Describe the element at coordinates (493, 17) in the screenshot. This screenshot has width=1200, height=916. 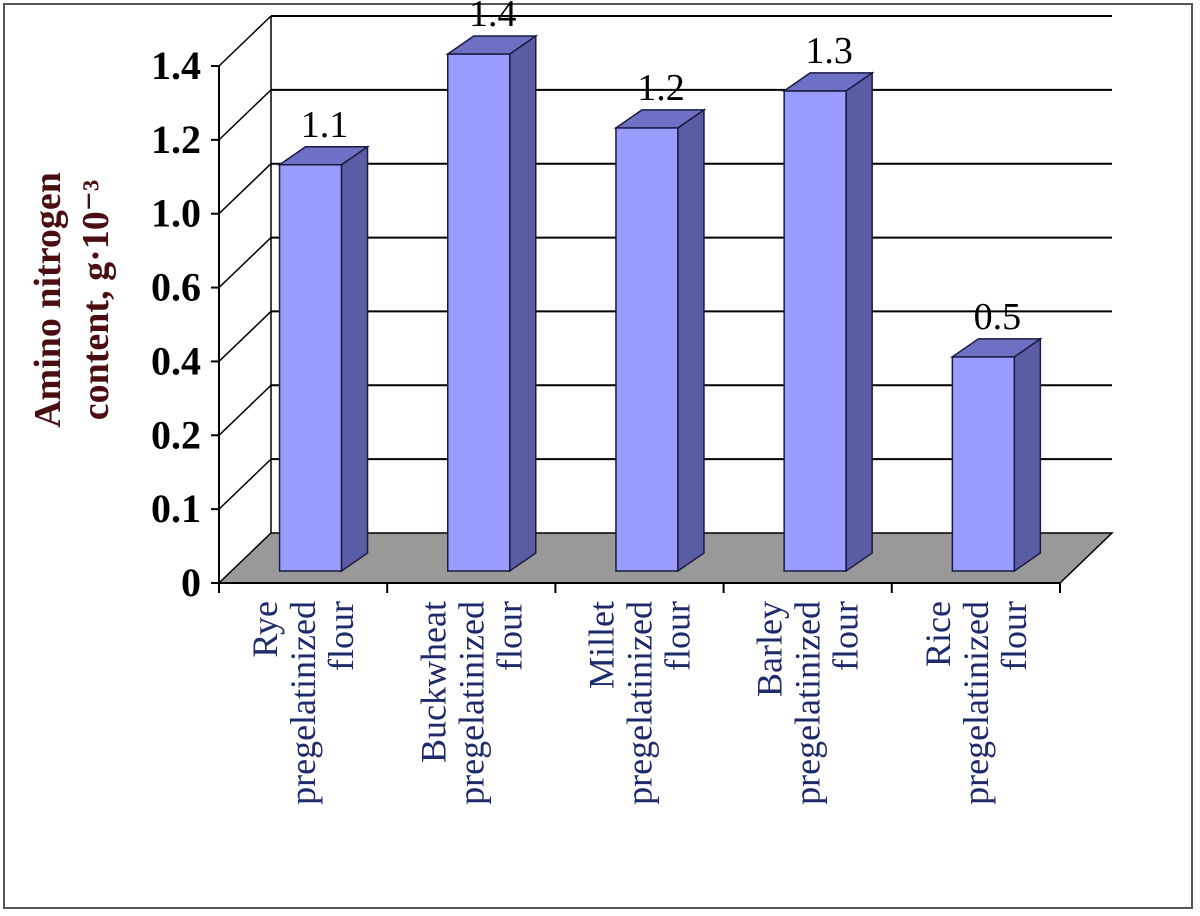
I see `data-label: 1.4` at that location.